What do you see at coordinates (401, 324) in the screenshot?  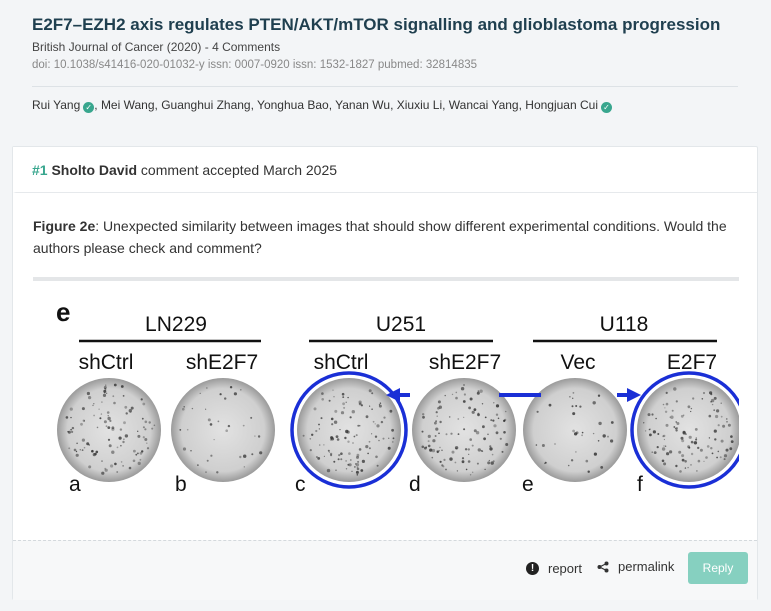 I see `group-label-u251: U251` at bounding box center [401, 324].